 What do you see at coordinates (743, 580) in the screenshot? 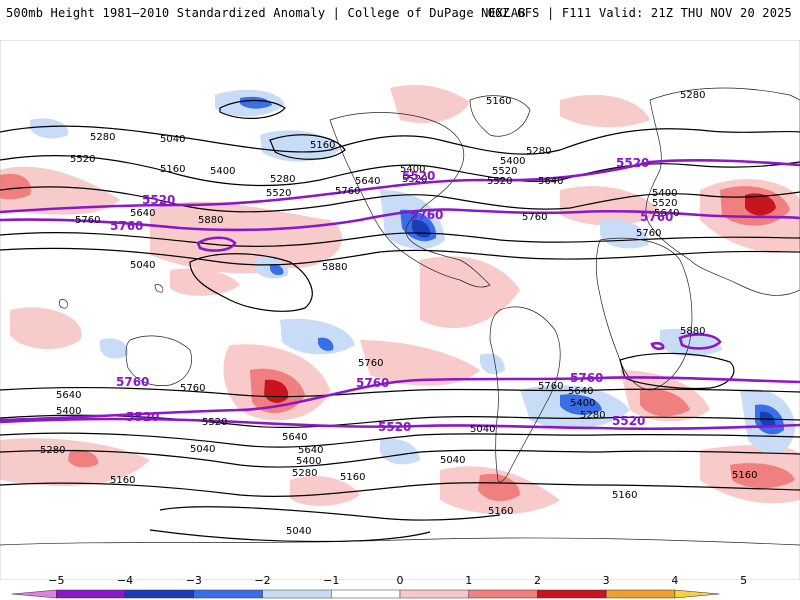
I see `legend-tick-label: 5` at bounding box center [743, 580].